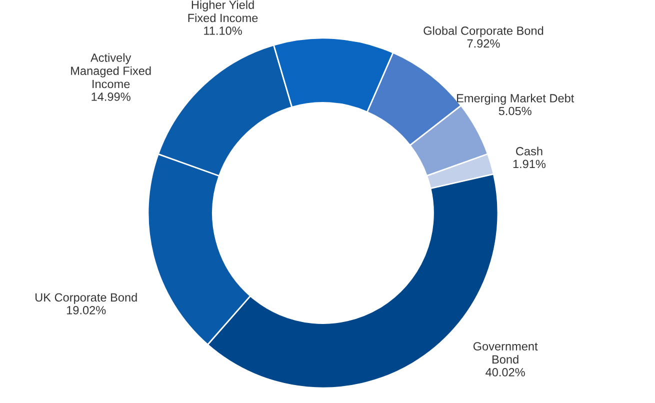  What do you see at coordinates (515, 99) in the screenshot?
I see `slice-label: Emerging Market Debt` at bounding box center [515, 99].